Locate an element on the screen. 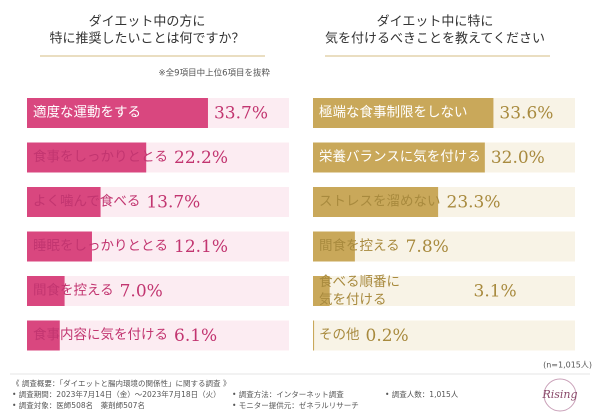 The height and width of the screenshot is (415, 600). logo: Rising is located at coordinates (559, 394).